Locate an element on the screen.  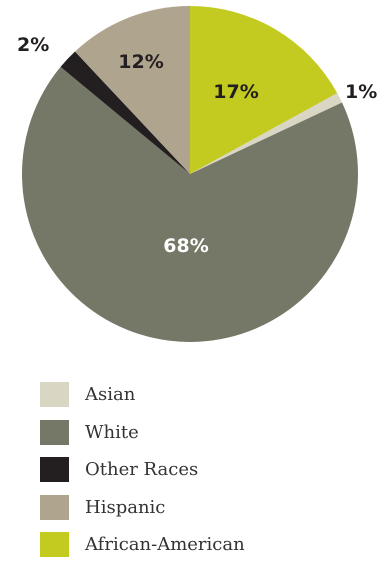
pie-label-other-races: 2% is located at coordinates (33, 45).